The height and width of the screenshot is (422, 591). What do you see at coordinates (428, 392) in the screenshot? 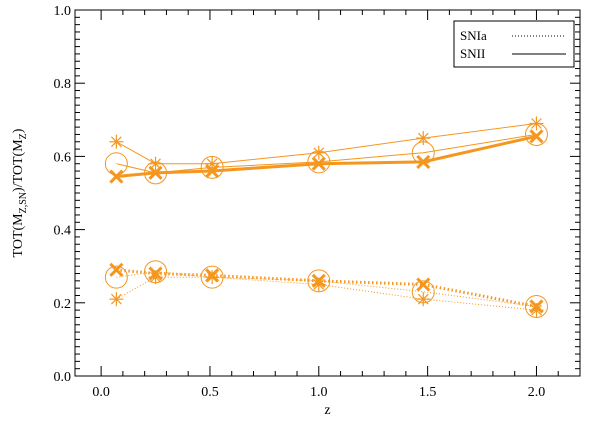
I see `x-tick-label: 1.5` at bounding box center [428, 392].